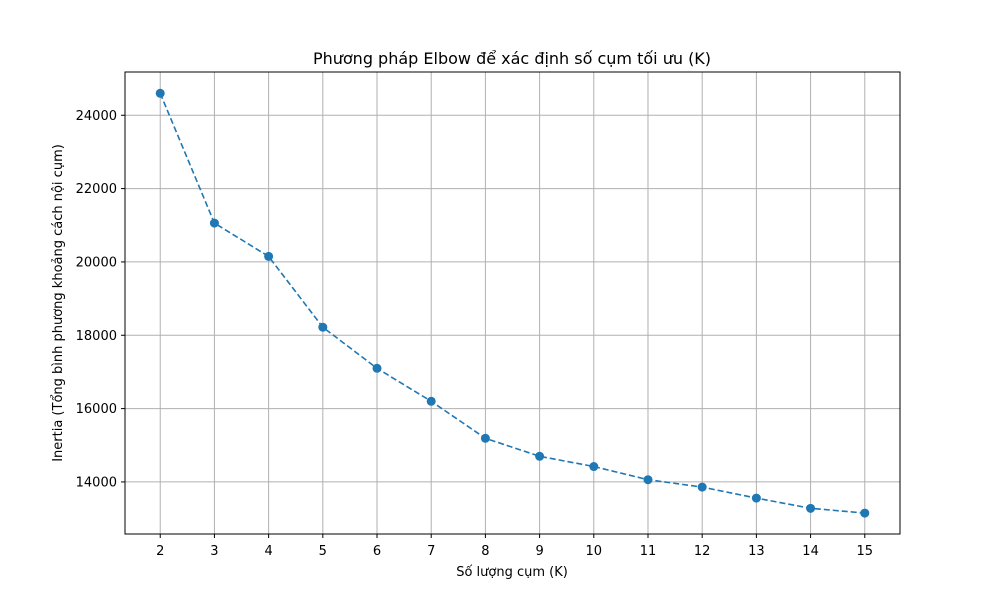 The height and width of the screenshot is (600, 1000). What do you see at coordinates (512, 572) in the screenshot?
I see `x-axis-title: Số lượng cụm (K)` at bounding box center [512, 572].